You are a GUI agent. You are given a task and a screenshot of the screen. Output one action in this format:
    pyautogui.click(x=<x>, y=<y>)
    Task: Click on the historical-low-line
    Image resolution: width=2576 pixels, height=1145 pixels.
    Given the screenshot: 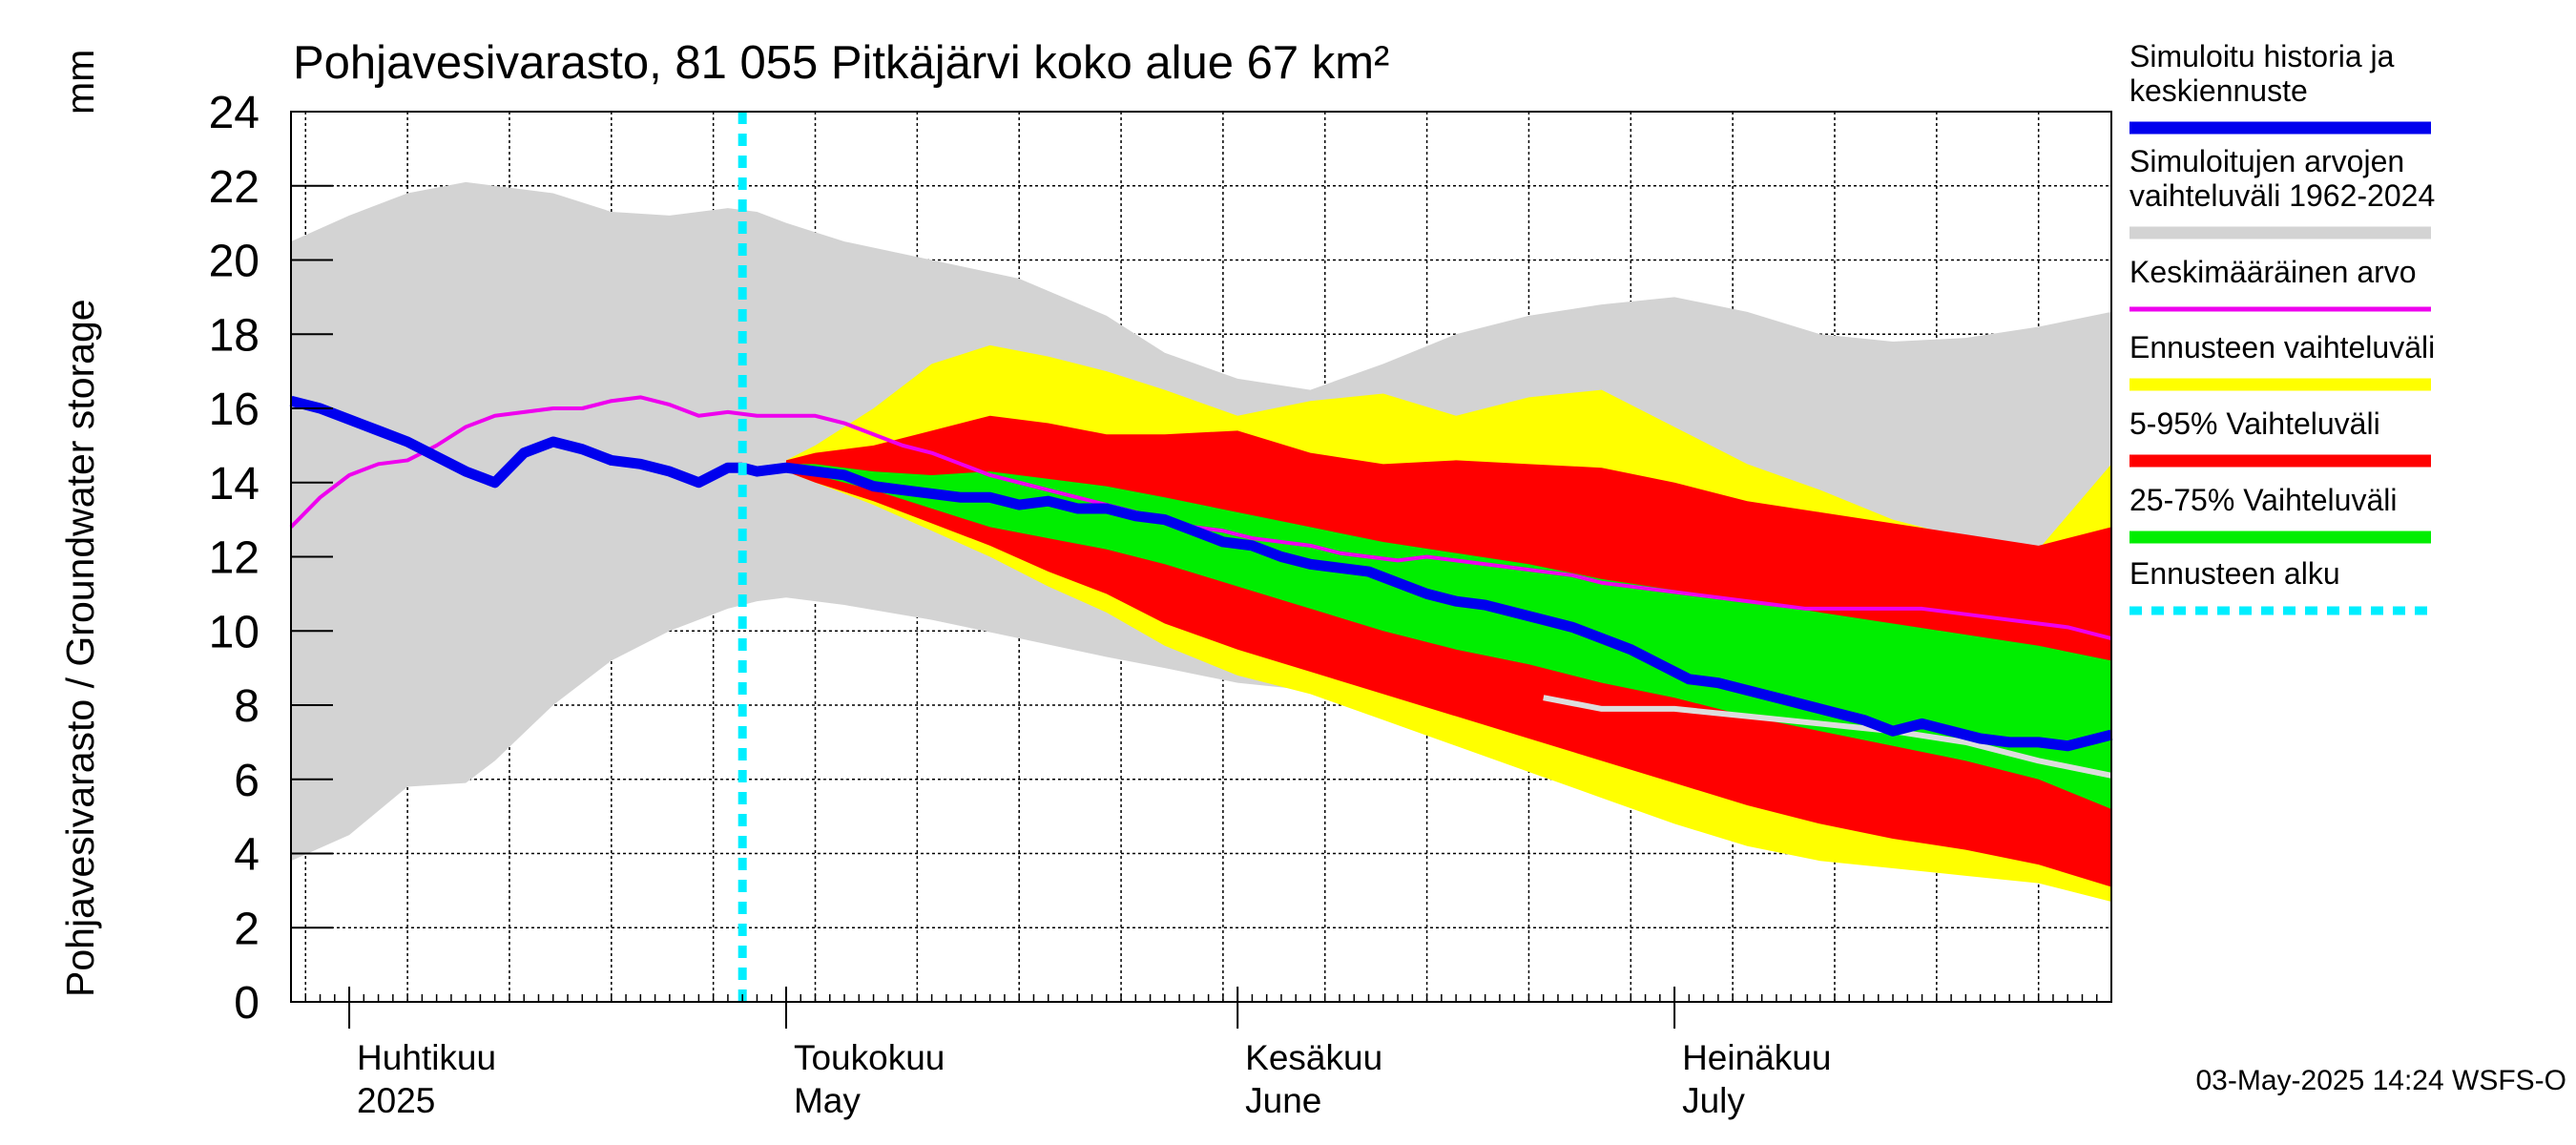 What is the action you would take?
    pyautogui.click(x=1827, y=737)
    